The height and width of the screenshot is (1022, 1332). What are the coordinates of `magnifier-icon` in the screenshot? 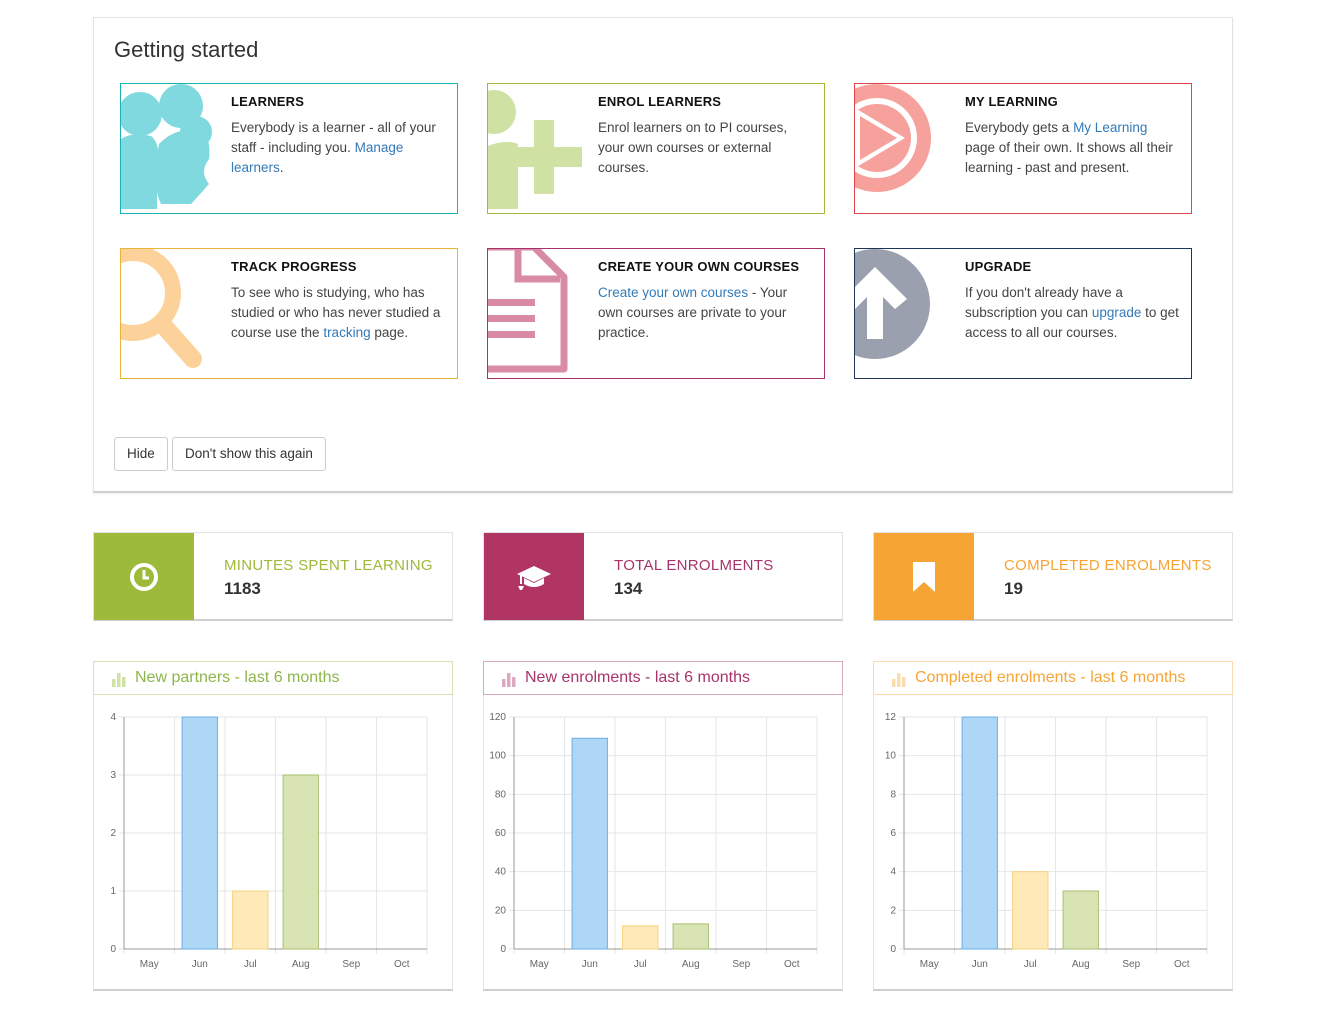 It's located at (173, 313).